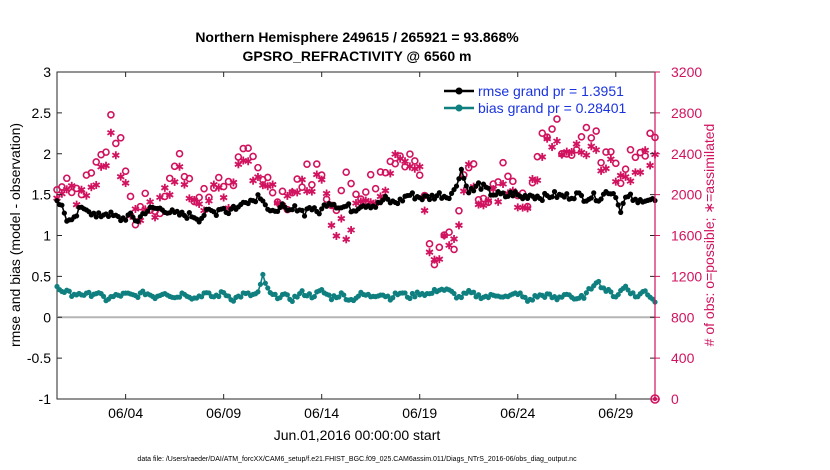  I want to click on right-axis-label: # of obs: o=possible; ∗=assimilated, so click(709, 235).